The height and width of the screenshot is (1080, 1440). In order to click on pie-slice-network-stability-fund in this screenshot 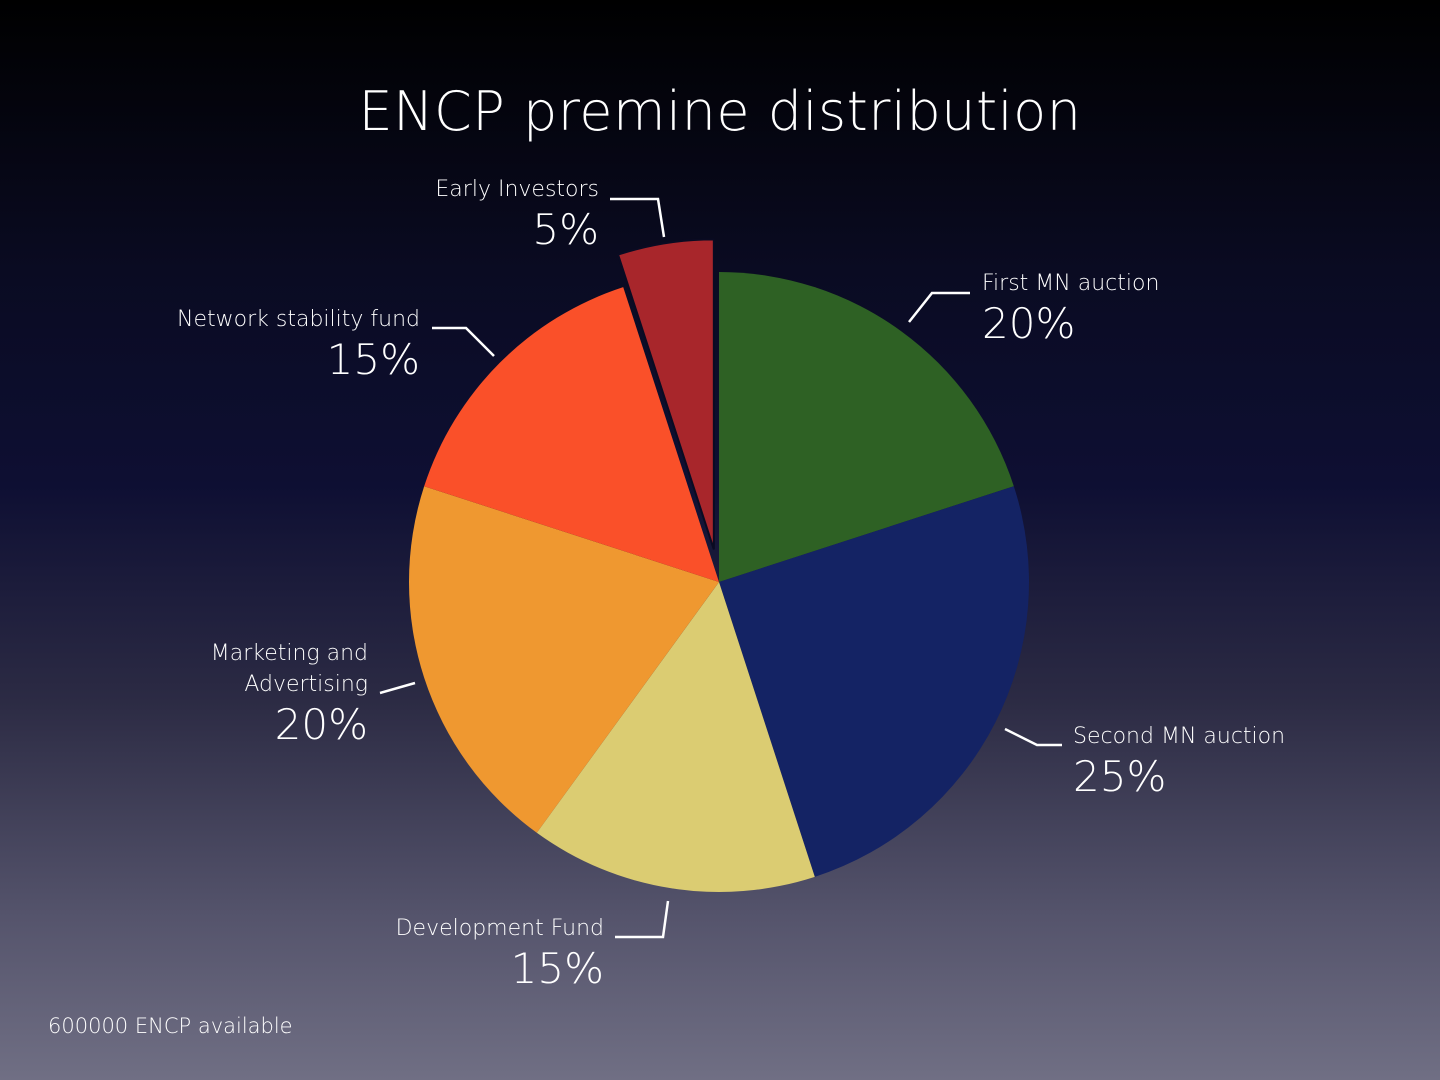, I will do `click(571, 434)`.